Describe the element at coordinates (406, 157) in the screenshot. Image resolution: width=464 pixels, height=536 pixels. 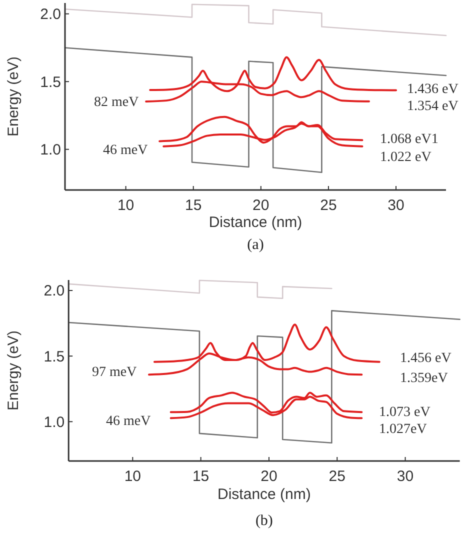
I see `annotation: 1.022 eV` at that location.